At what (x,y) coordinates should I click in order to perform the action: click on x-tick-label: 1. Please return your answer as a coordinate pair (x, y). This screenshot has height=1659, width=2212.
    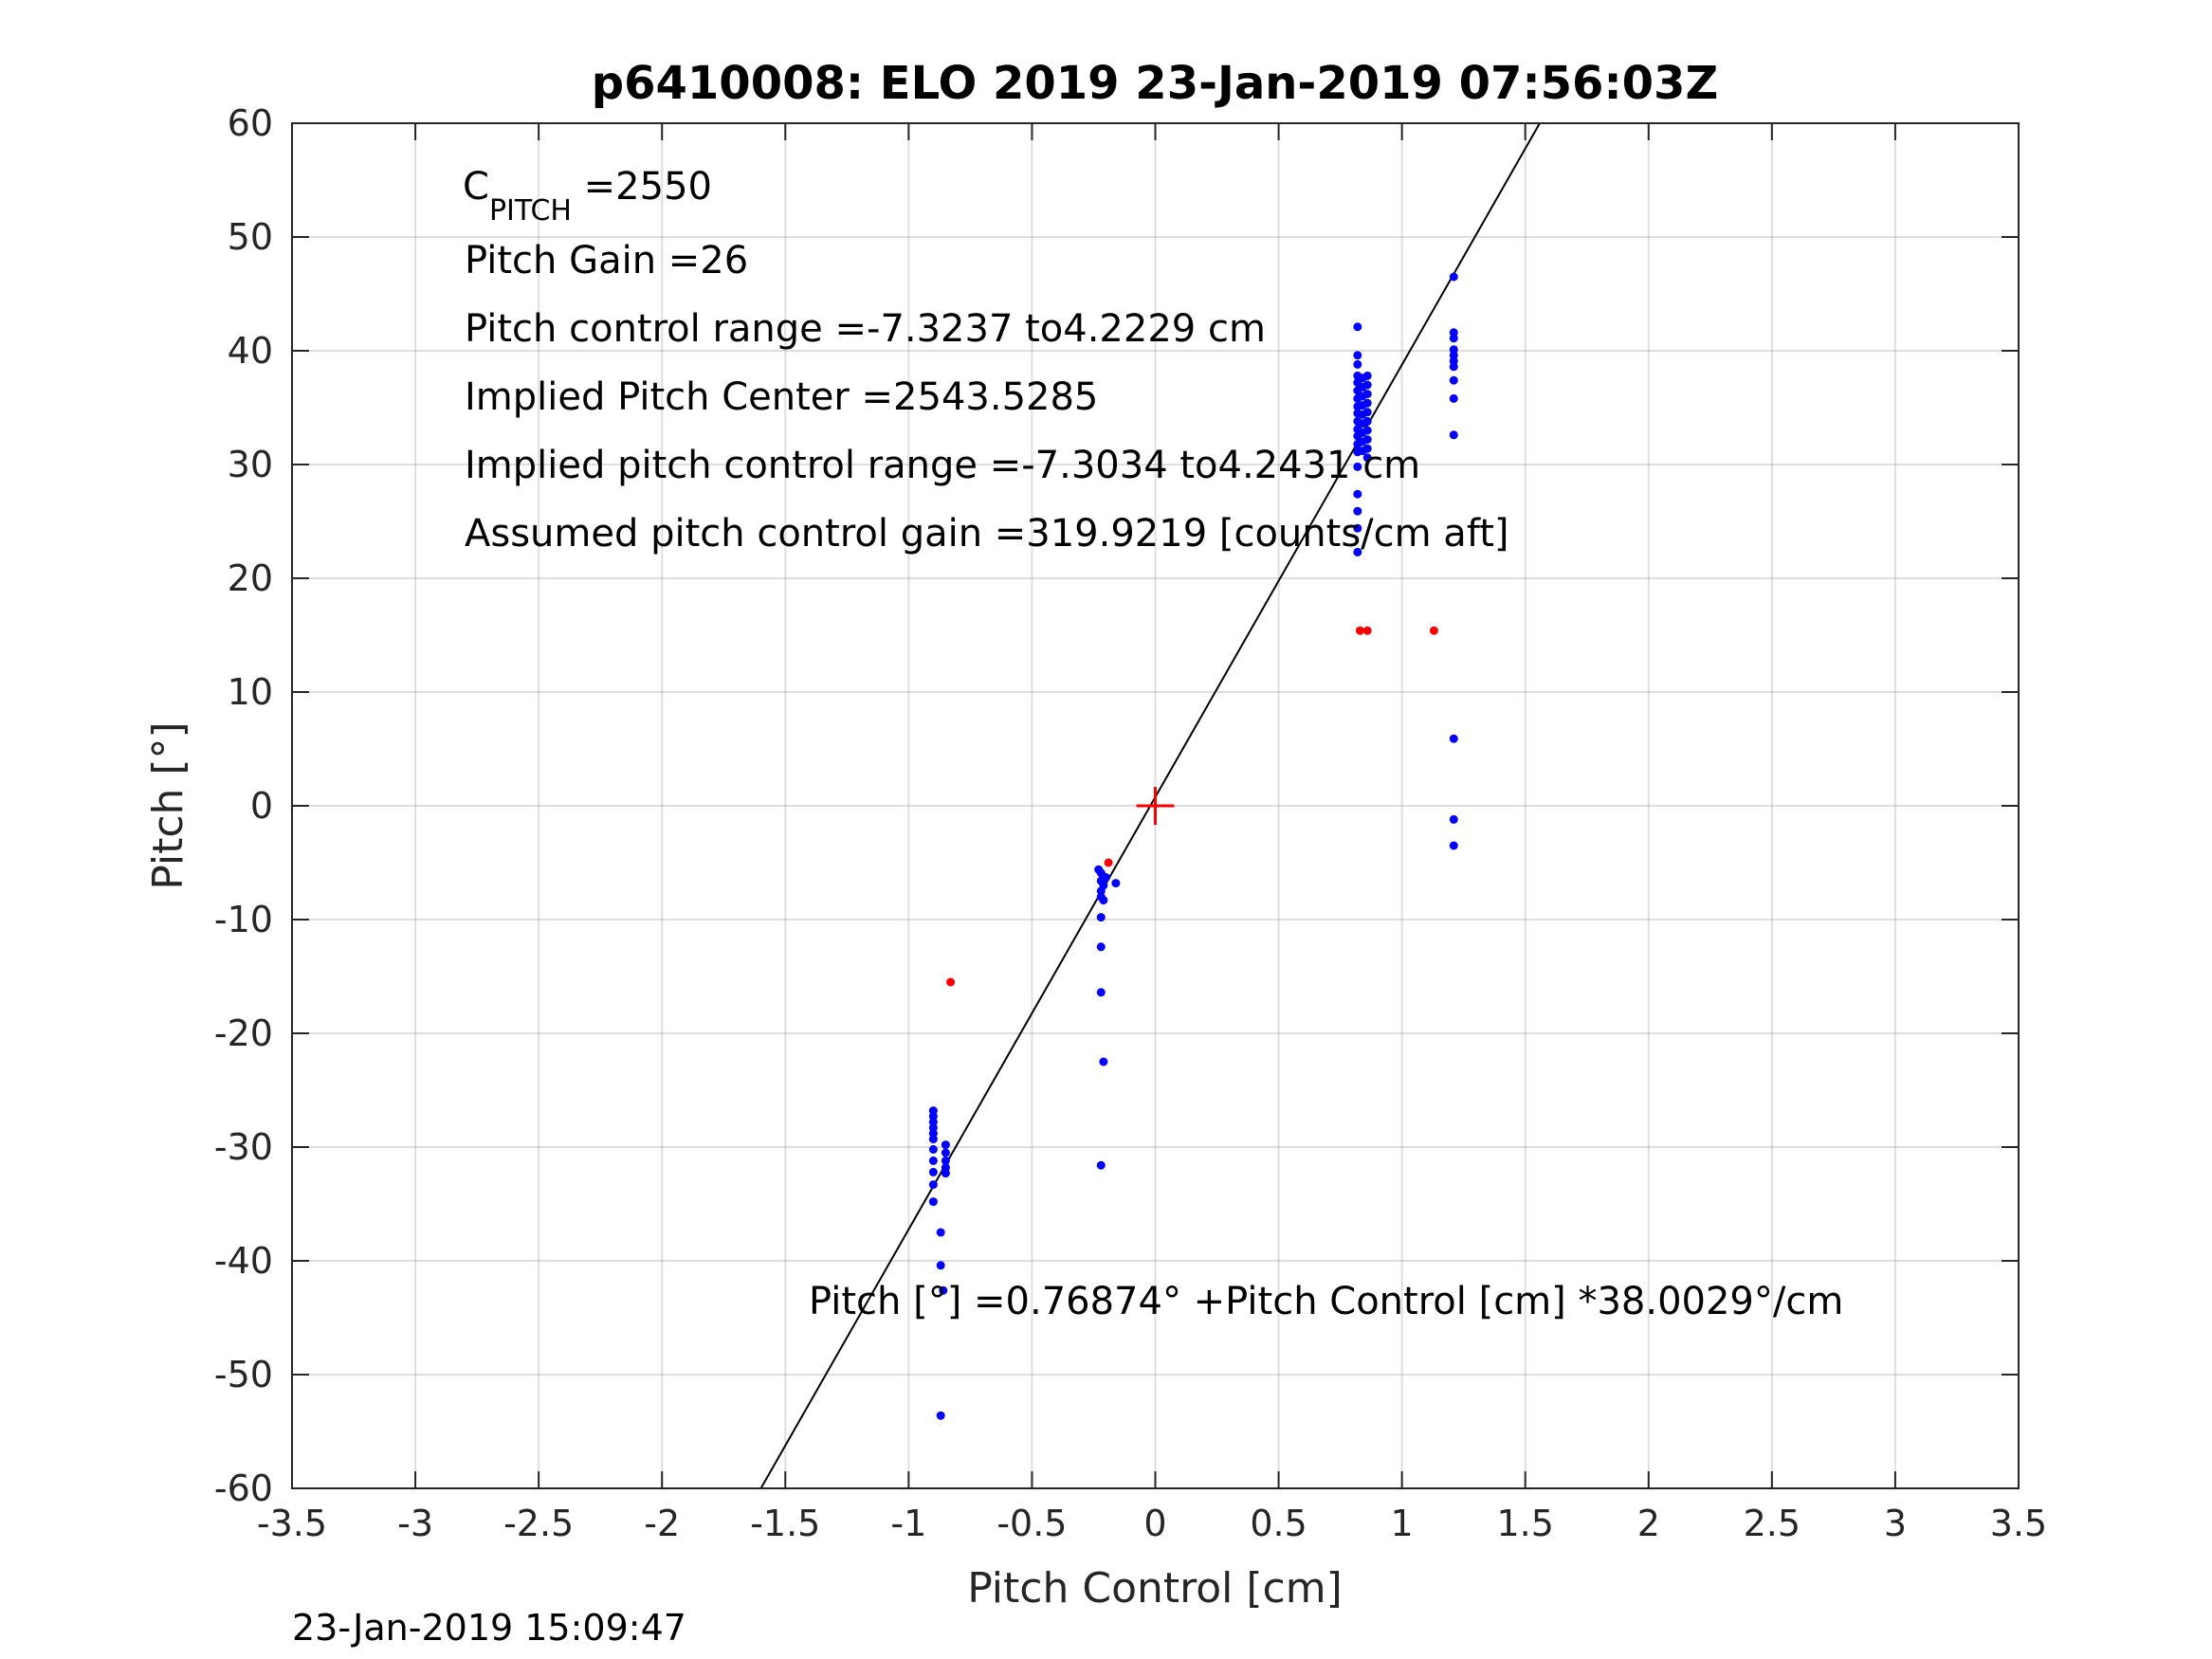
    Looking at the image, I should click on (1402, 1523).